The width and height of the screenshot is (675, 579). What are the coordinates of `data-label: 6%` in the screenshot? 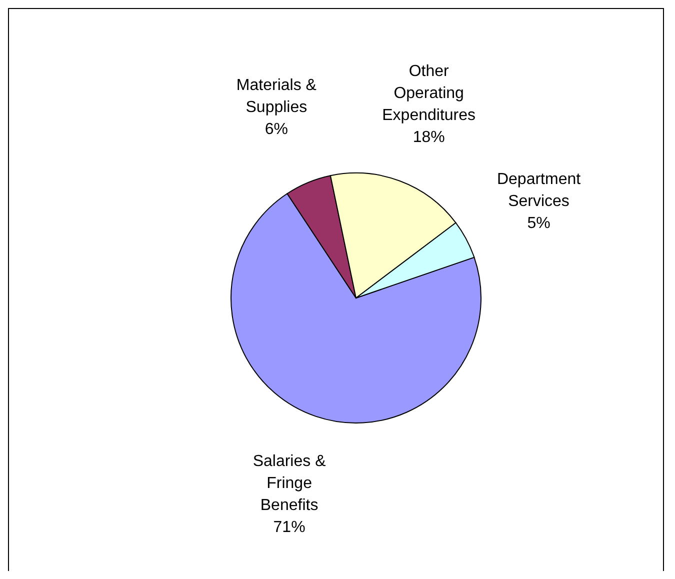 It's located at (276, 129).